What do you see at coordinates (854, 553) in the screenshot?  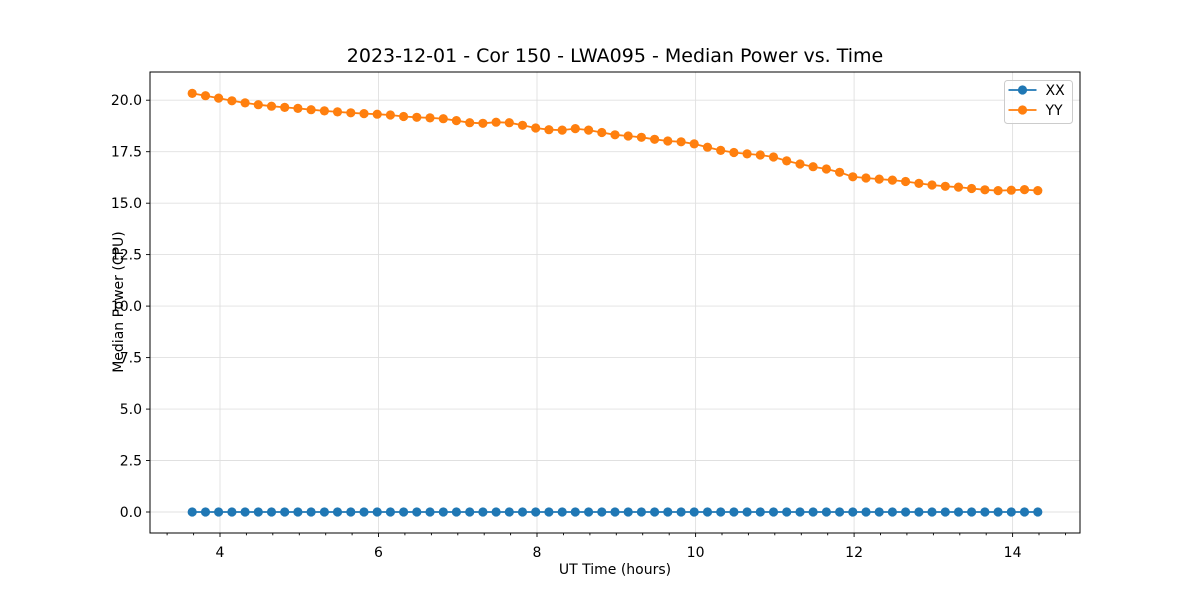 I see `x-tick-label: 12` at bounding box center [854, 553].